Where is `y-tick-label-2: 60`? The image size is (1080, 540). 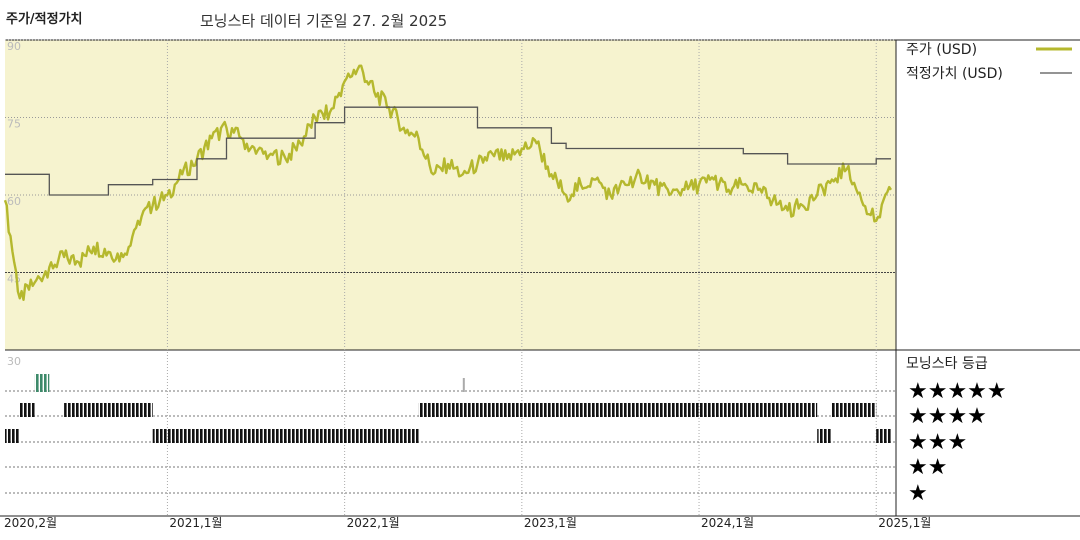 y-tick-label-2: 60 is located at coordinates (14, 201).